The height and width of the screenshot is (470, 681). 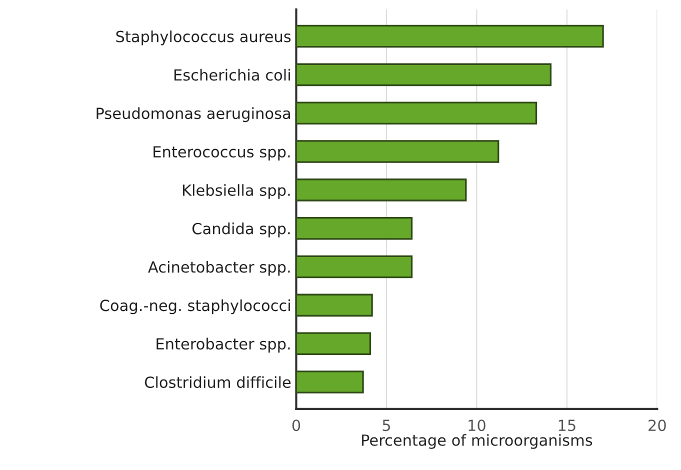 I want to click on y-tick-label: Escherichia coli, so click(x=232, y=74).